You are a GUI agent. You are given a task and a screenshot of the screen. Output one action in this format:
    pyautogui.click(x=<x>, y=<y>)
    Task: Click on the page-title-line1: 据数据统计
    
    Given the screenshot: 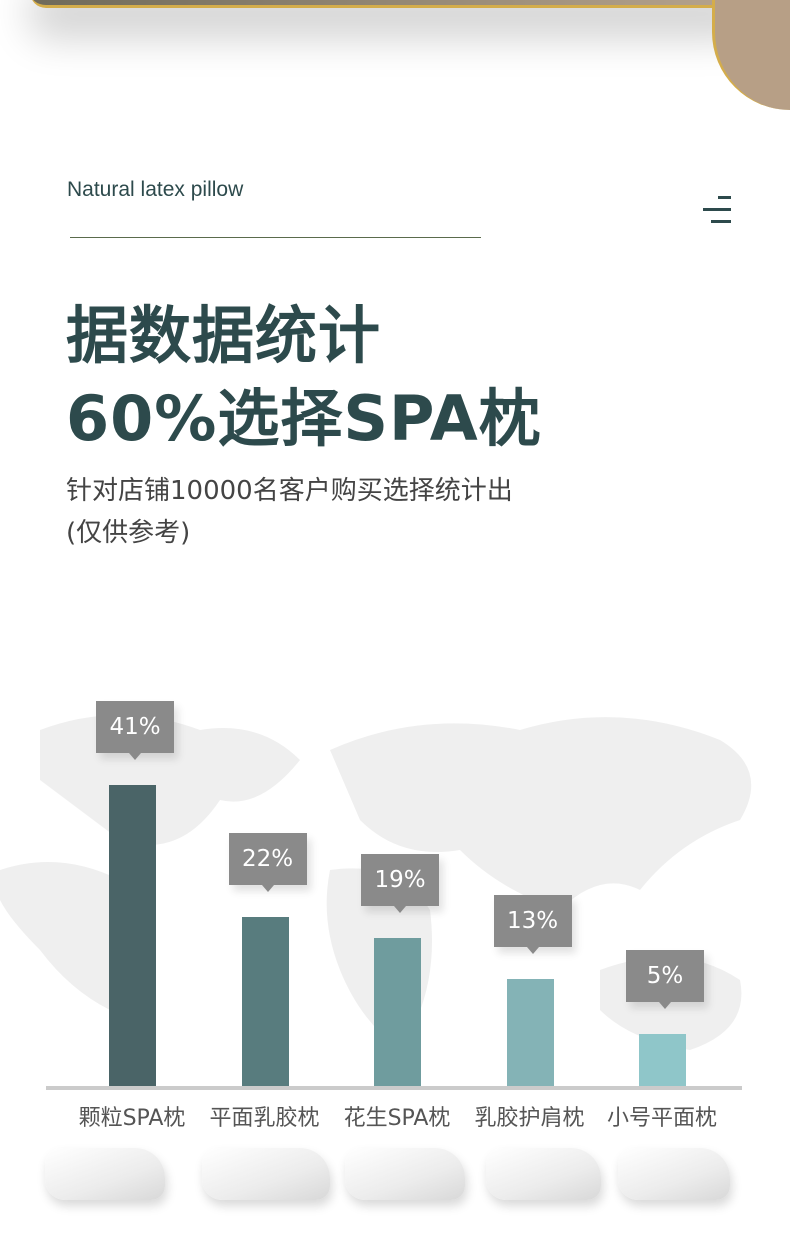 What is the action you would take?
    pyautogui.click(x=224, y=335)
    